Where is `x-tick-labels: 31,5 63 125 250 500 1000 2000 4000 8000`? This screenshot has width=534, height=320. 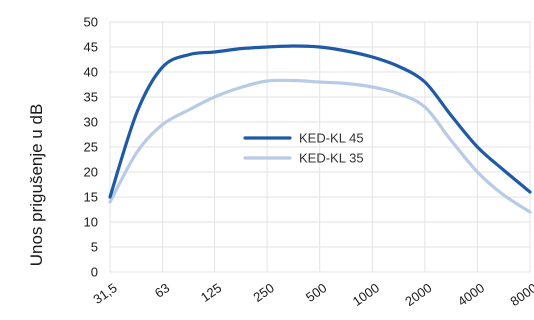 x-tick-labels: 31,5 63 125 250 500 1000 2000 4000 8000 is located at coordinates (312, 294).